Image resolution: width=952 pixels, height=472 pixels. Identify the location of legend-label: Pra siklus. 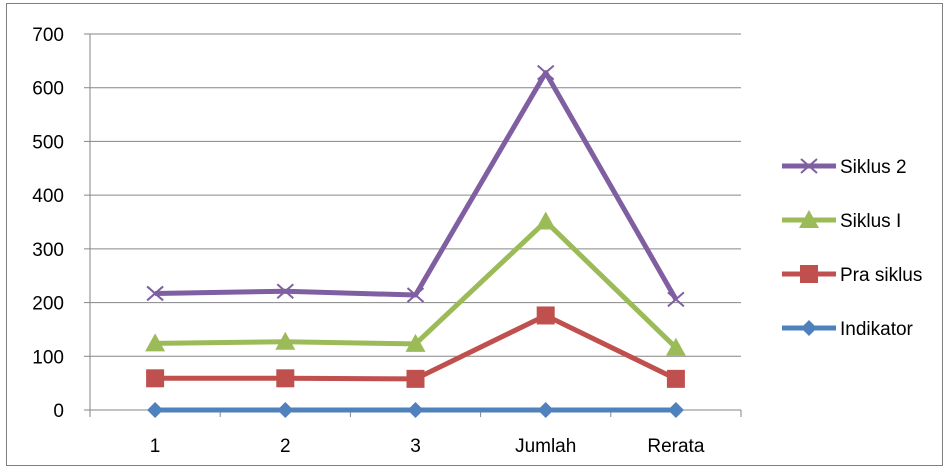
(881, 275).